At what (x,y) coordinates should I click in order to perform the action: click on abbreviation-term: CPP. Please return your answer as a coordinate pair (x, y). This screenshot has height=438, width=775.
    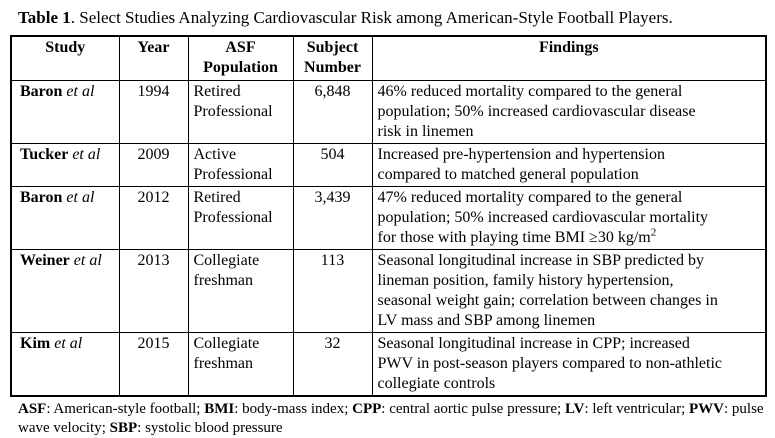
    Looking at the image, I should click on (367, 408).